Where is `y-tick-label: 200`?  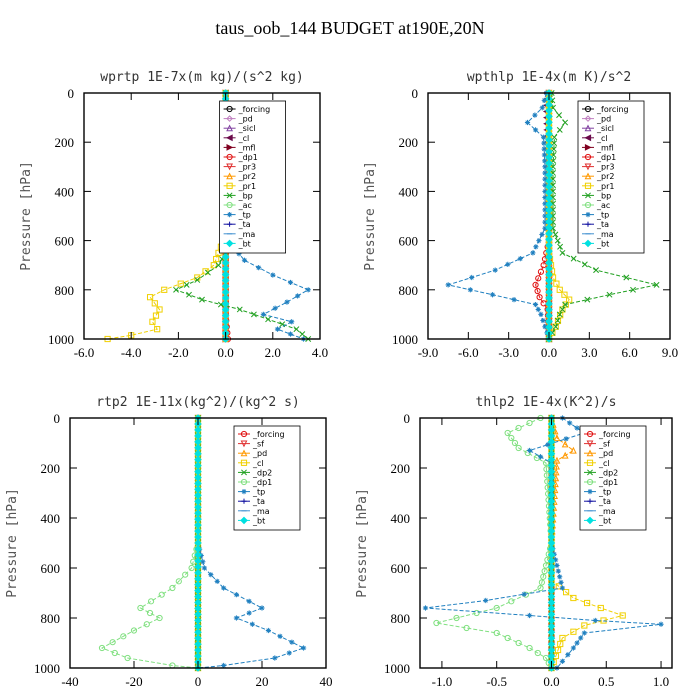 y-tick-label: 200 is located at coordinates (51, 468).